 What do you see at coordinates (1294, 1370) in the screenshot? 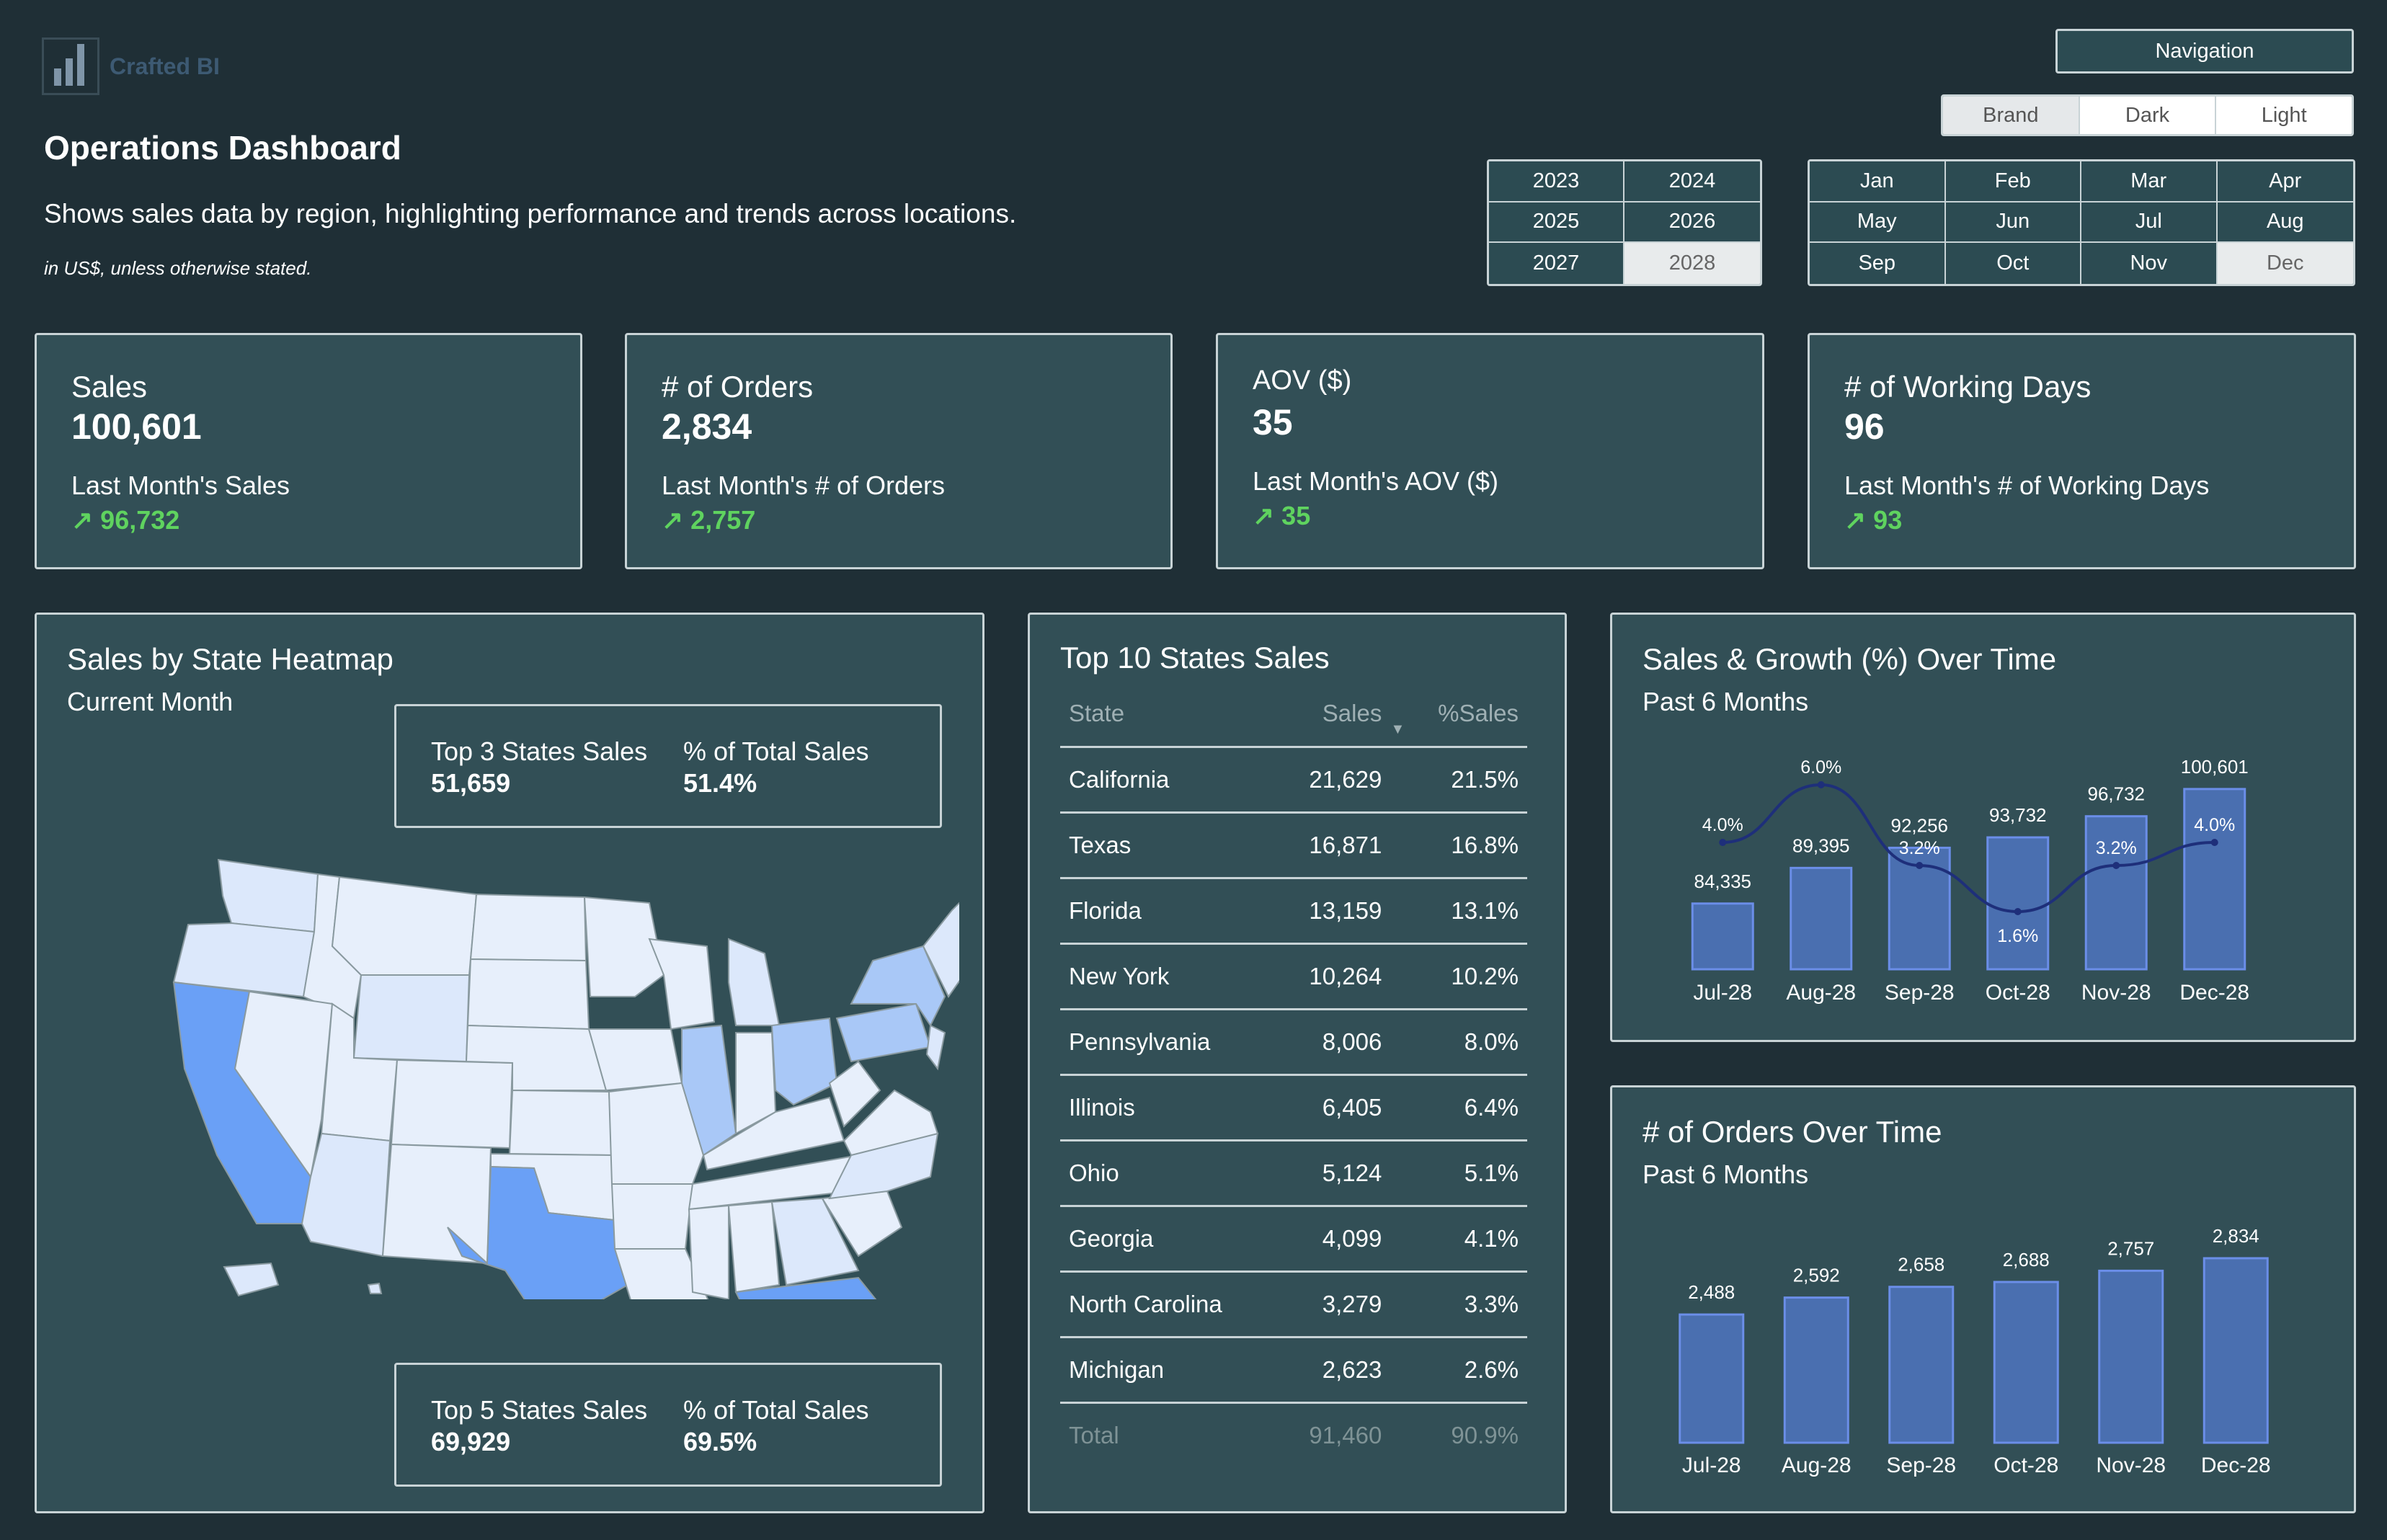
I see `table-row: Michigan 2,623 2.6%` at bounding box center [1294, 1370].